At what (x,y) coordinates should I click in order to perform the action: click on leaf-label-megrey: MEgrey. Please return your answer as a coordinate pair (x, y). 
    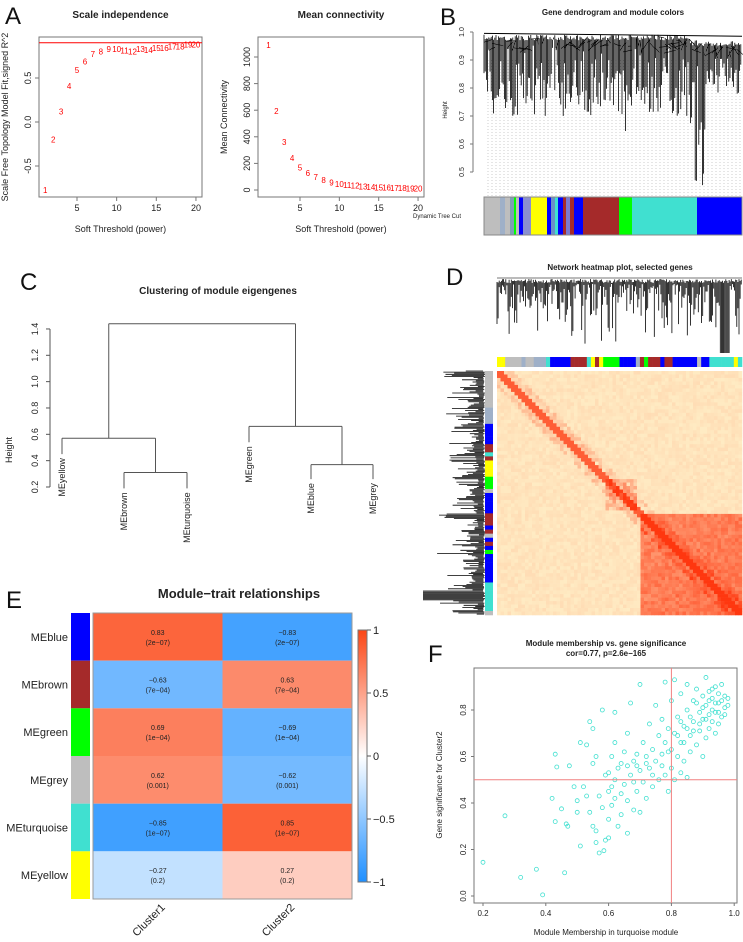
    Looking at the image, I should click on (373, 499).